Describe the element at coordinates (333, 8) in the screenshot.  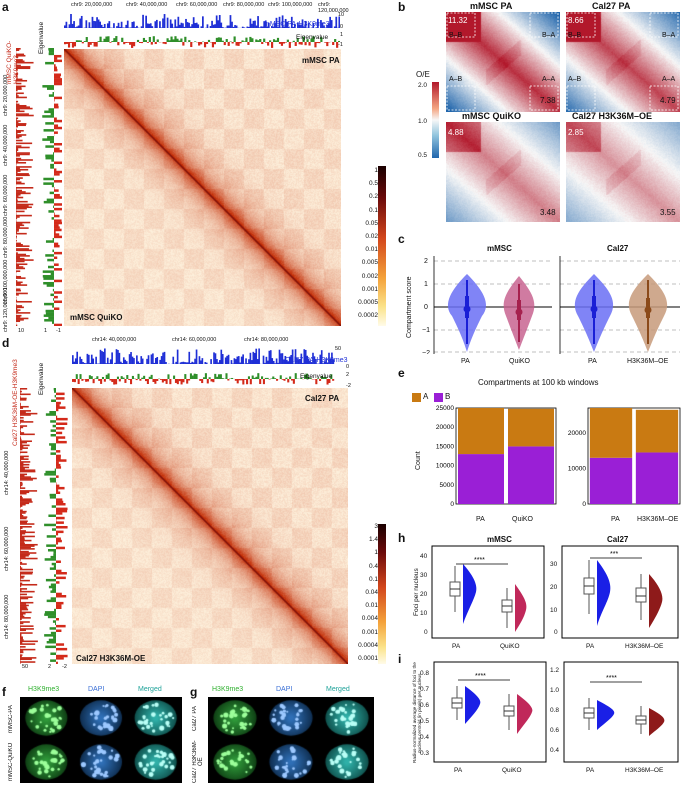
I see `coord-label: chr9: 120,000,000` at that location.